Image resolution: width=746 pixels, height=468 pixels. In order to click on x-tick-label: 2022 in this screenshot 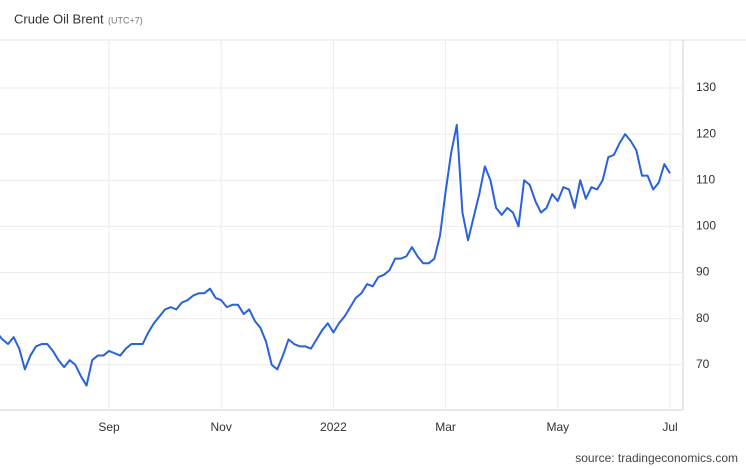, I will do `click(333, 427)`.